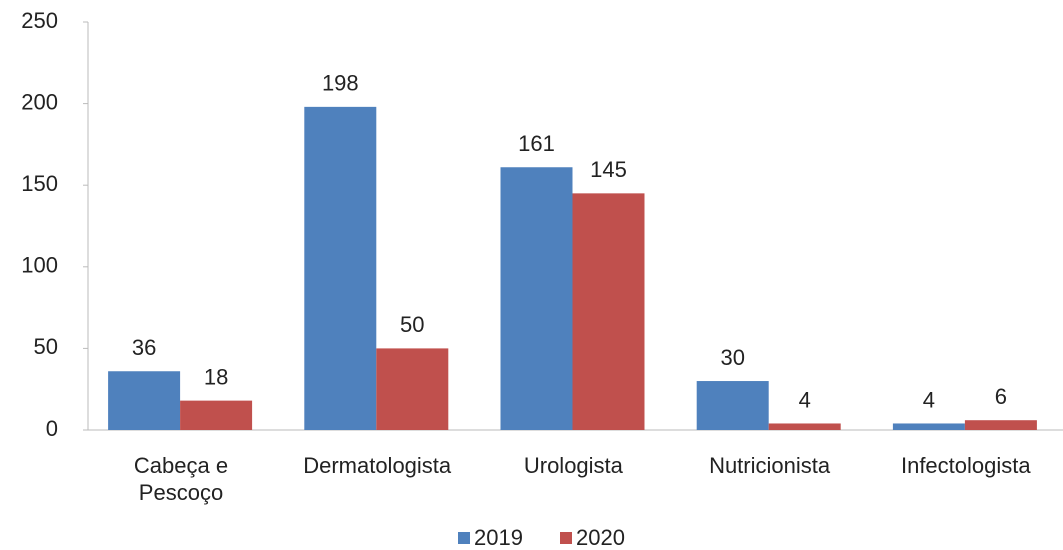  I want to click on y-tick-label: 250, so click(39, 20).